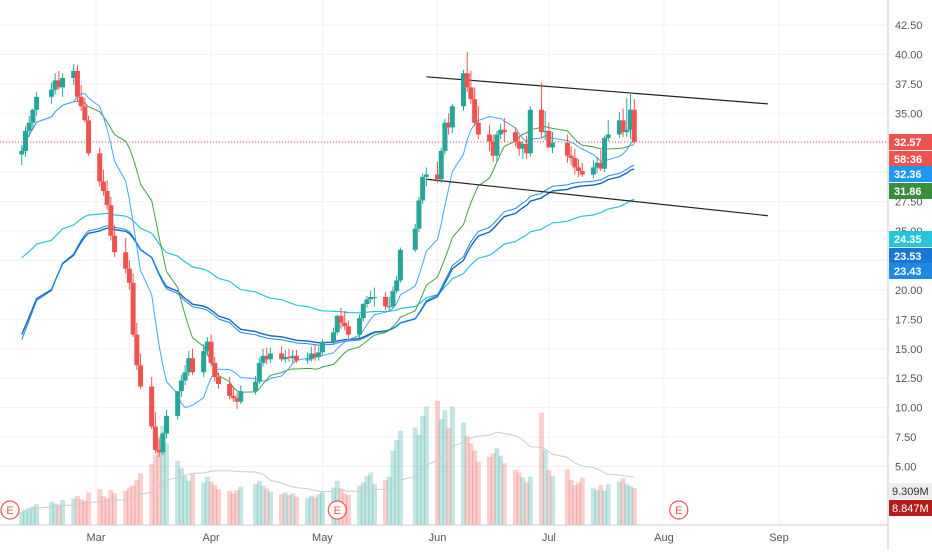  What do you see at coordinates (909, 26) in the screenshot?
I see `y-tick-label: 42.50` at bounding box center [909, 26].